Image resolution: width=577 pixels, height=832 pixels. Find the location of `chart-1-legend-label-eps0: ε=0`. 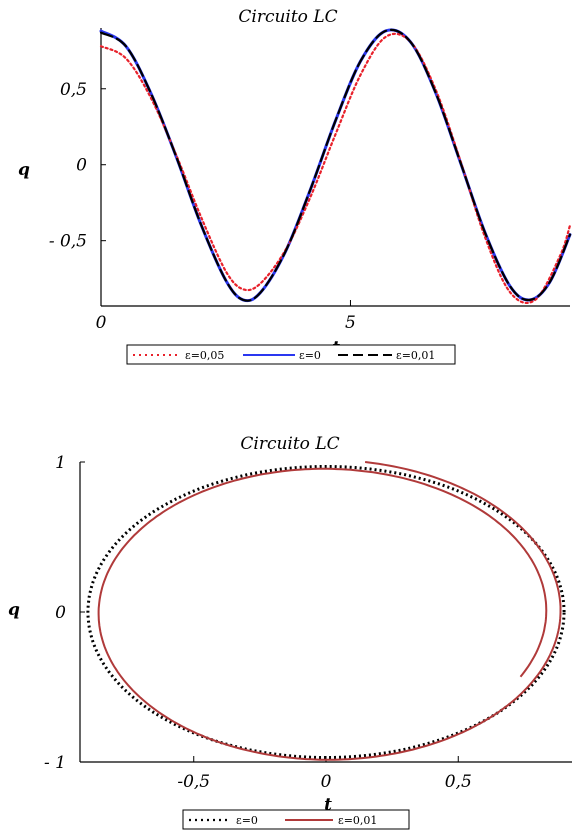

chart-1-legend-label-eps0: ε=0 is located at coordinates (310, 355).